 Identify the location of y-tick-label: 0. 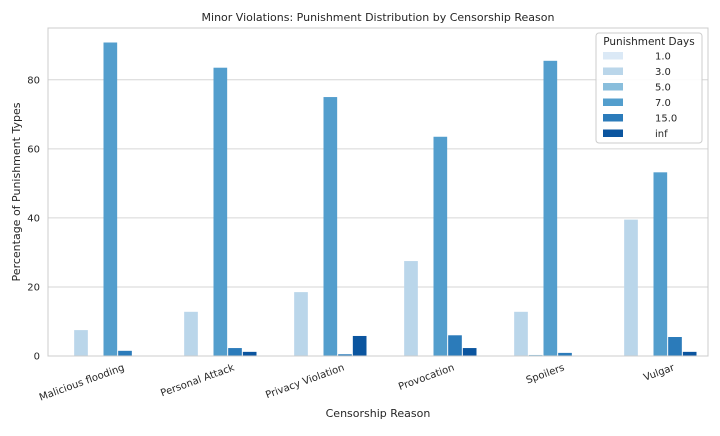
(37, 357).